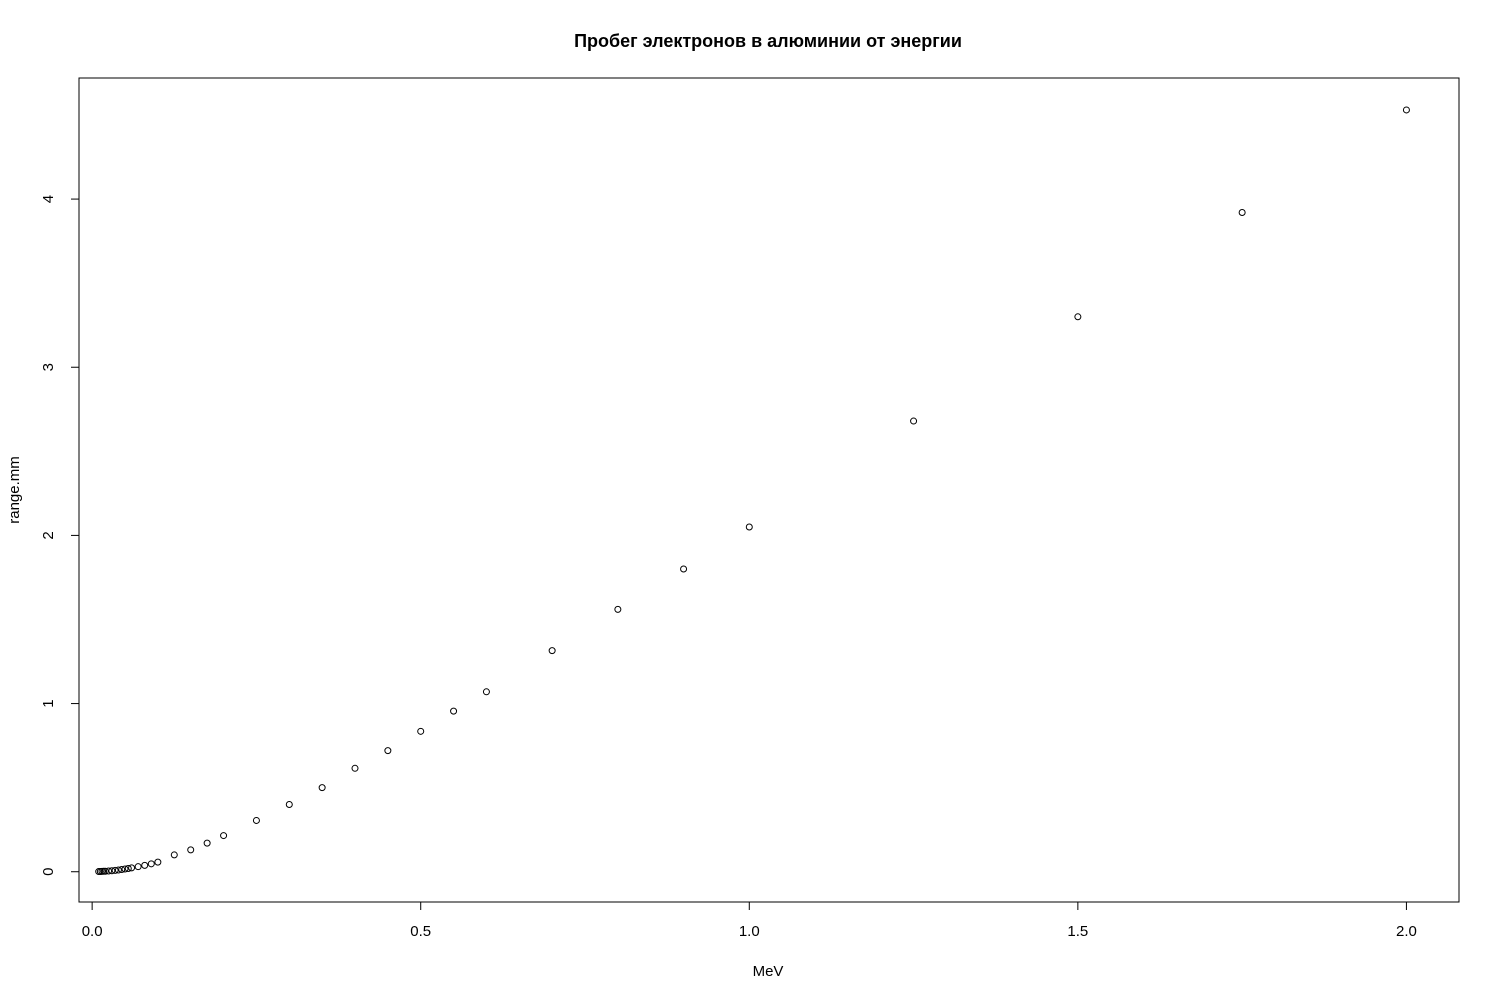  I want to click on x-tick-label: 2.0, so click(1406, 931).